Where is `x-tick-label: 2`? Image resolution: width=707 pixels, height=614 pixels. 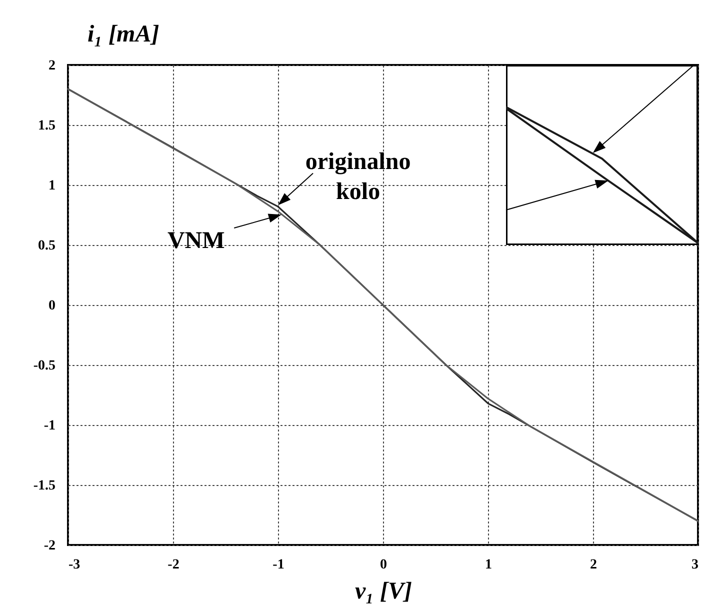 x-tick-label: 2 is located at coordinates (593, 565).